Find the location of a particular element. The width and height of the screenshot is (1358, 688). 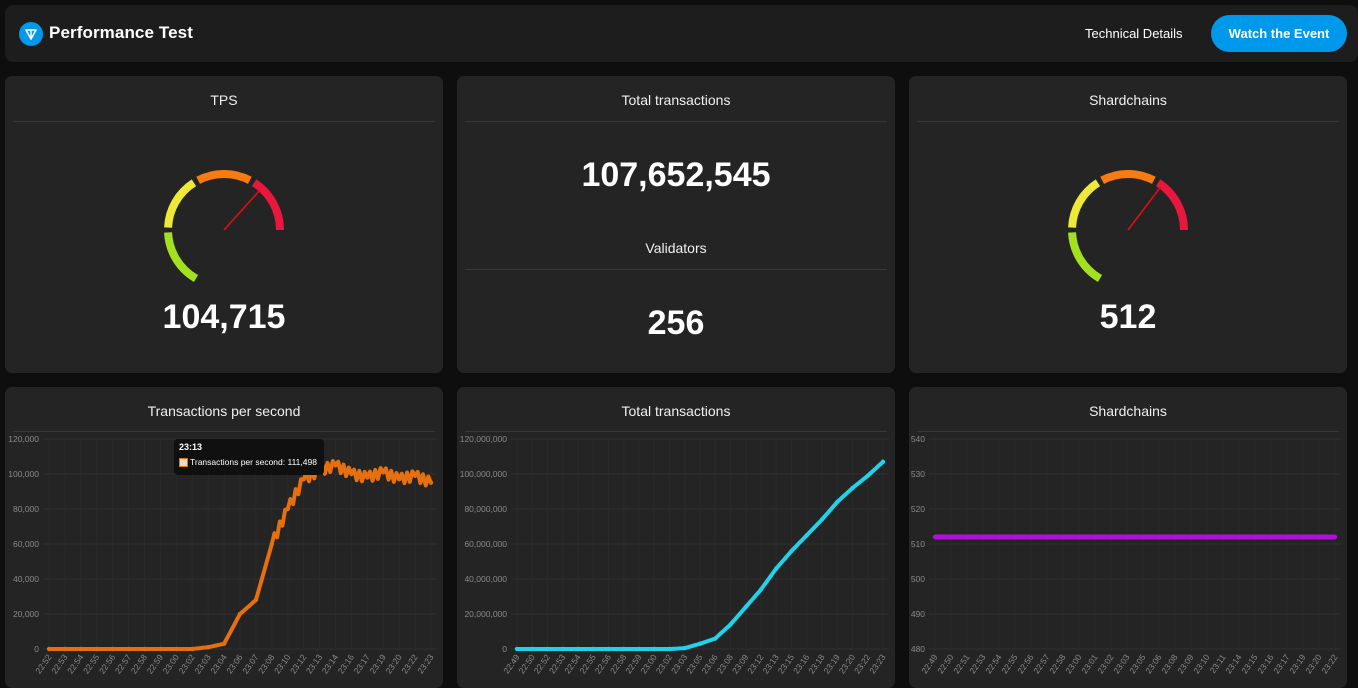

x-tick-label: 23:09 is located at coordinates (1185, 663).